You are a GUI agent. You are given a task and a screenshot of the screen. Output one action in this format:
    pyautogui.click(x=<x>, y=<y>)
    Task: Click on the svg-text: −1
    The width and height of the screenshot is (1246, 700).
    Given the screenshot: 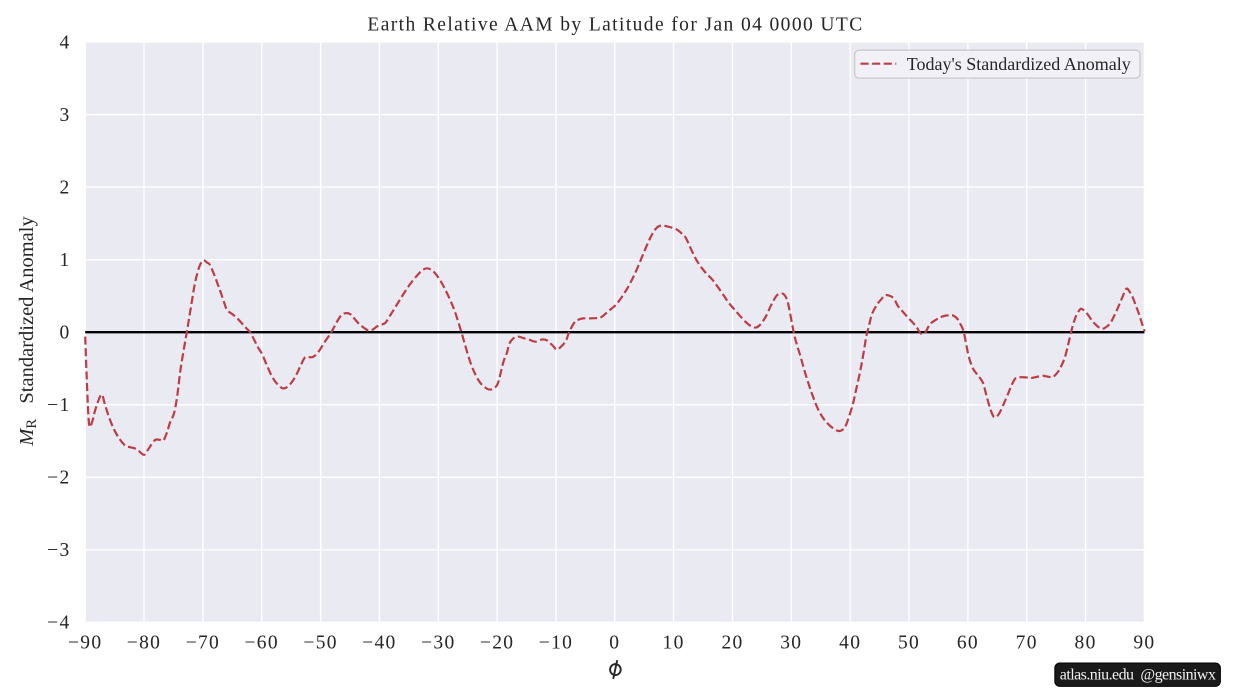 What is the action you would take?
    pyautogui.click(x=58, y=405)
    